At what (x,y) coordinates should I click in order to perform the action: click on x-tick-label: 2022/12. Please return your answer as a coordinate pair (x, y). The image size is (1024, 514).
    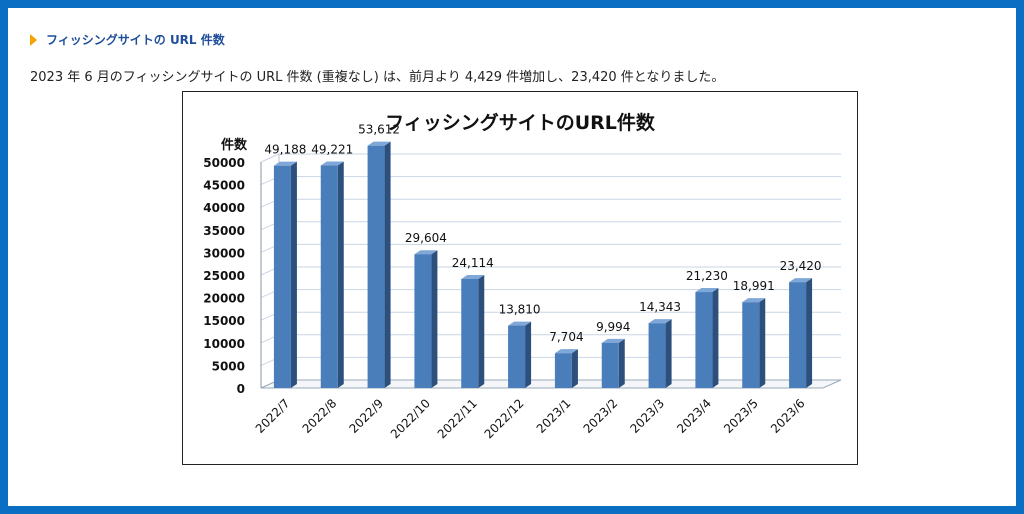
    Looking at the image, I should click on (504, 418).